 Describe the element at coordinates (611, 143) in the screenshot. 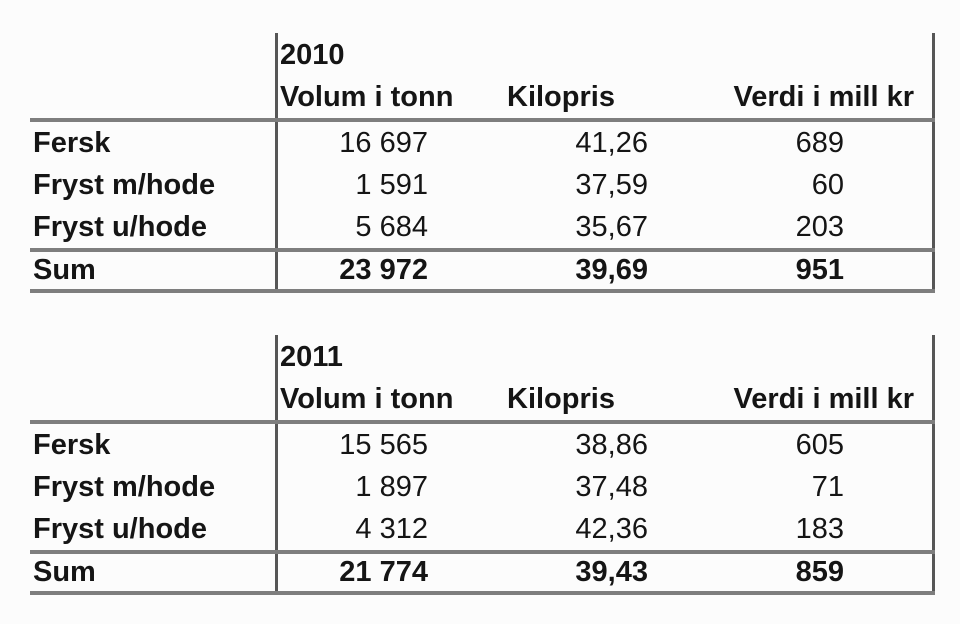

I see `cell-kilopris: 41,26` at that location.